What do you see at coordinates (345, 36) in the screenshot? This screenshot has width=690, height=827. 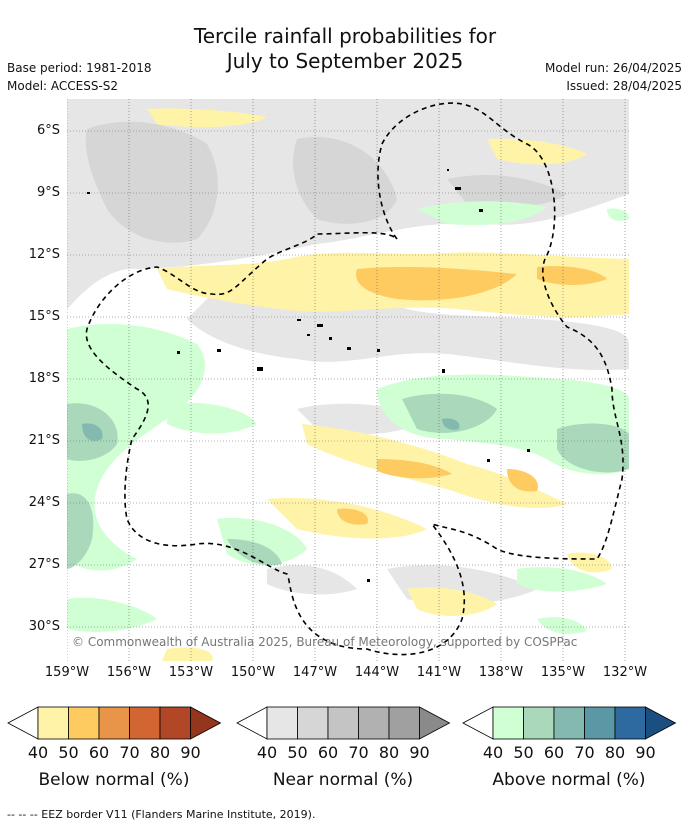 I see `title-line-1: Tercile rainfall probabilities for` at bounding box center [345, 36].